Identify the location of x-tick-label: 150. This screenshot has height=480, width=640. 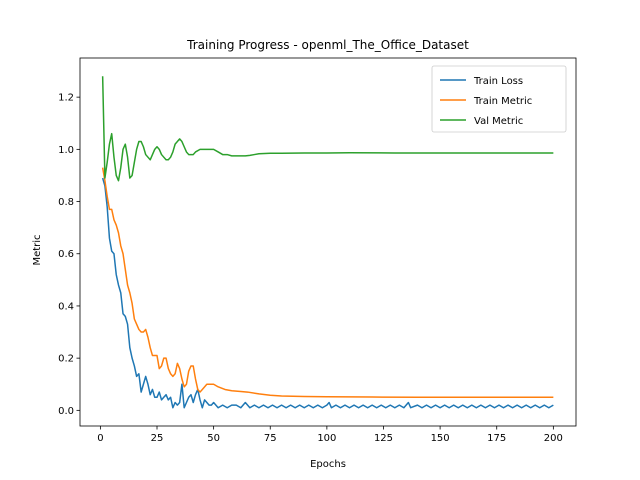
(440, 438).